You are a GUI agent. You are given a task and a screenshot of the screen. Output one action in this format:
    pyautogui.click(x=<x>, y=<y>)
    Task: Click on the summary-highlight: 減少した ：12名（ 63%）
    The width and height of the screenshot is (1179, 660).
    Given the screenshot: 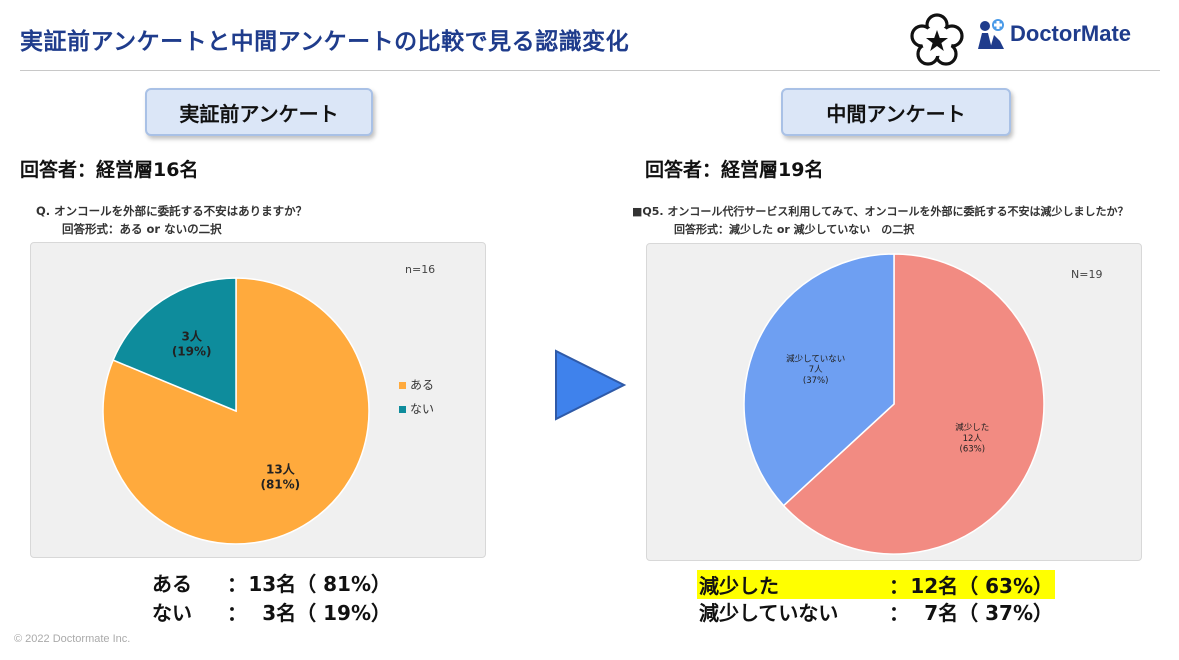 What is the action you would take?
    pyautogui.click(x=876, y=584)
    